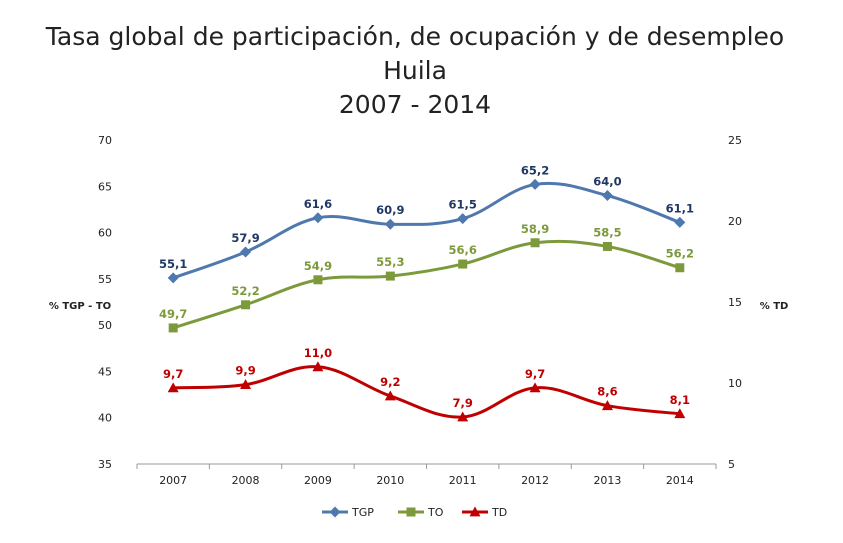  What do you see at coordinates (680, 208) in the screenshot?
I see `data-label-tgp: 61,1` at bounding box center [680, 208].